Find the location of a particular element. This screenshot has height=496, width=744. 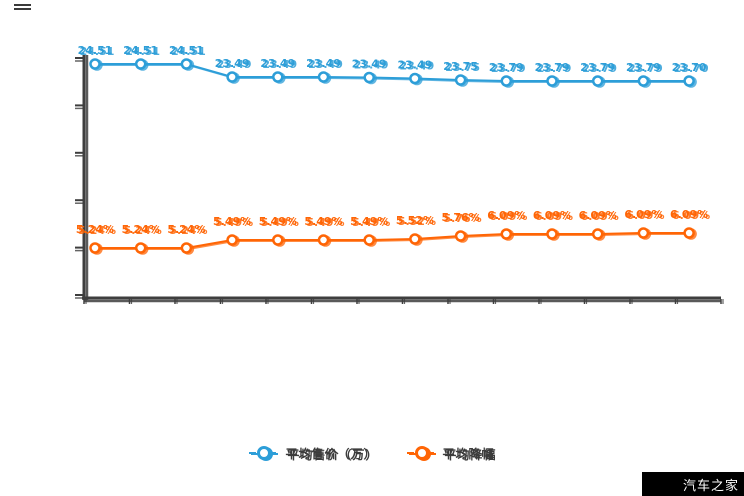

watermark-text: 汽车之家 is located at coordinates (710, 486).